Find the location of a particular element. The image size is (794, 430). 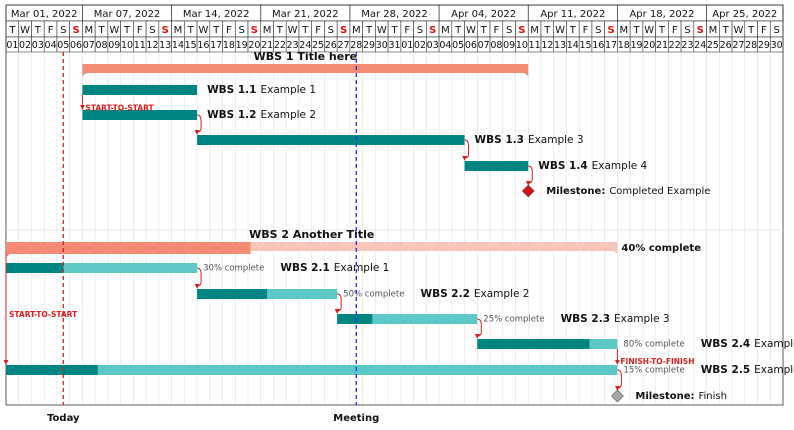

marker-label: Today is located at coordinates (63, 418).